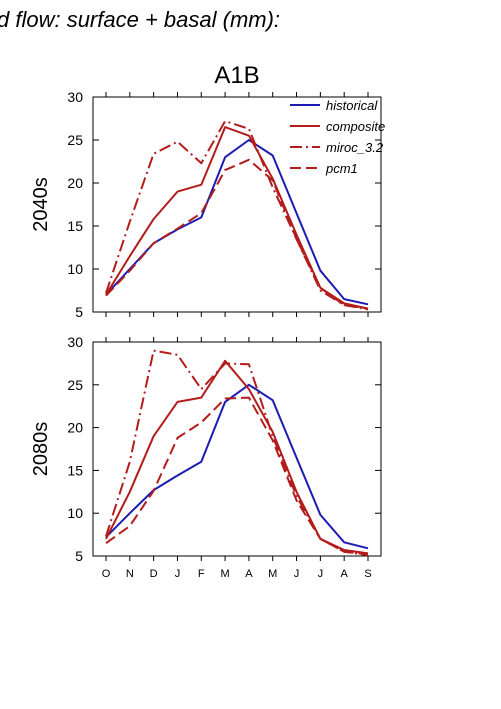 The image size is (501, 709). I want to click on legend-label: historical, so click(352, 105).